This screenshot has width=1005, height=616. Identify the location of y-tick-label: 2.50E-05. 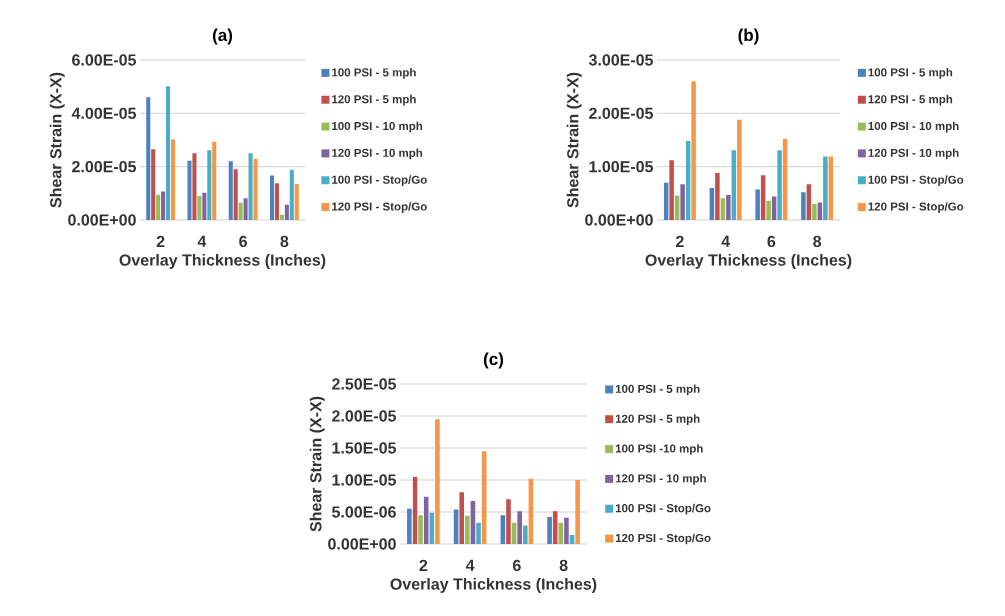
(364, 384).